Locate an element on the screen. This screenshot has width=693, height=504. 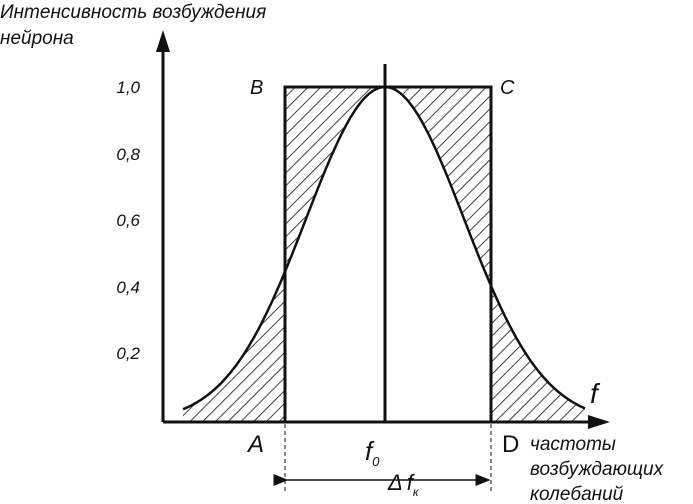
x-arrow is located at coordinates (599, 422).